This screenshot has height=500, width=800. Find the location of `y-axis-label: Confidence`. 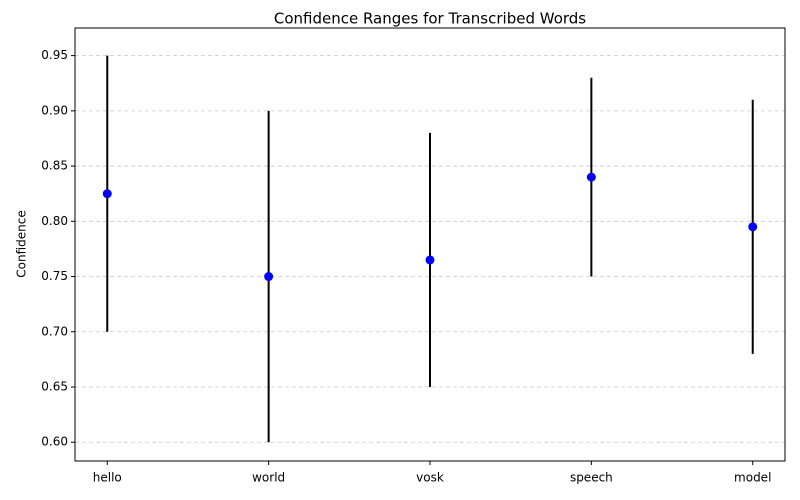

y-axis-label: Confidence is located at coordinates (22, 243).